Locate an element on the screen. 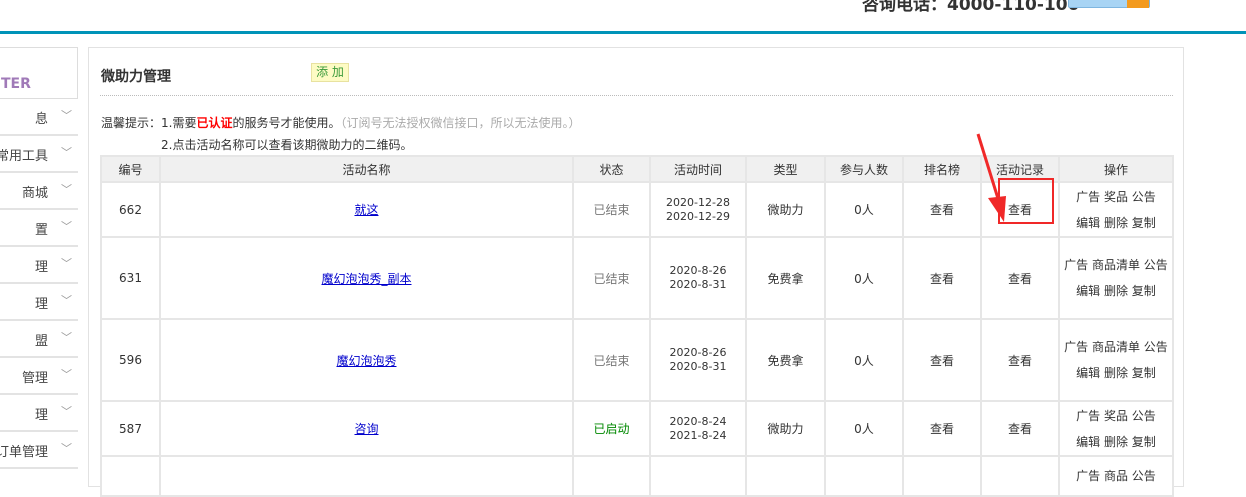 The width and height of the screenshot is (1246, 497). sidebar-item-label: 商城 is located at coordinates (34, 193).